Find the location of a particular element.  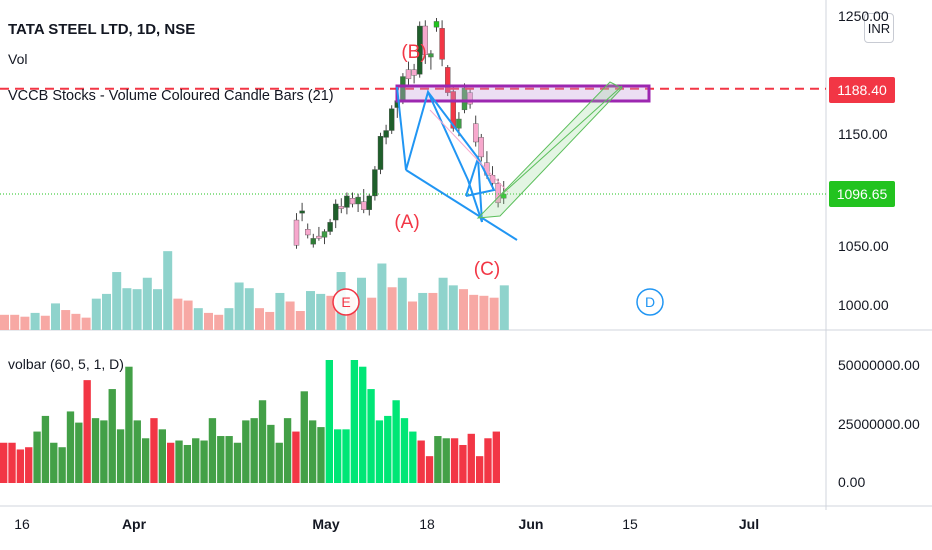

circle-label: E is located at coordinates (346, 302).